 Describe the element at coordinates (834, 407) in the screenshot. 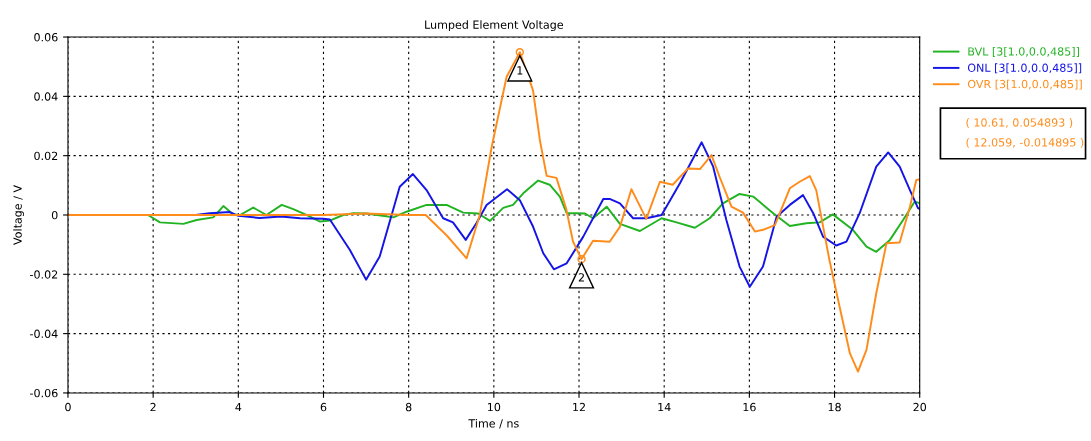

I see `x-tick-label: 18` at that location.